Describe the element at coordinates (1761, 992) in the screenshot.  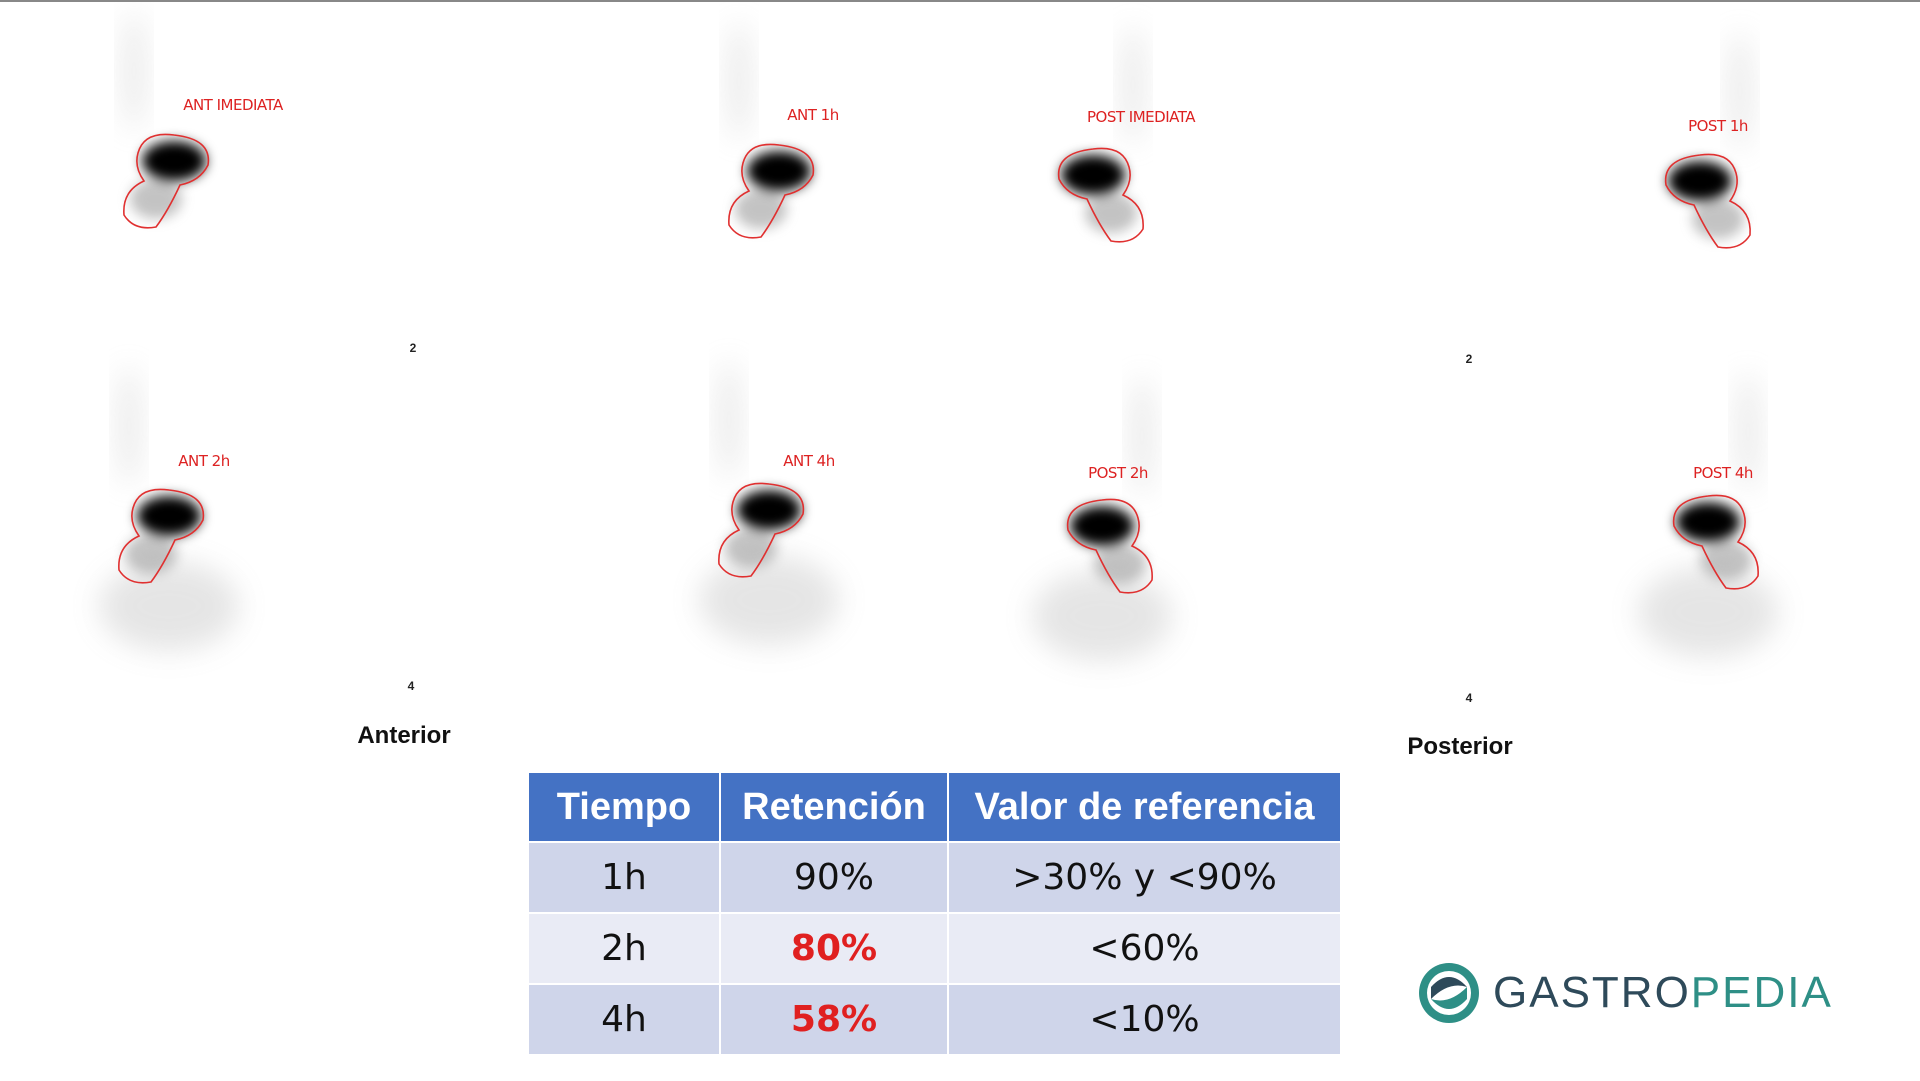
I see `logo-text: PEDIA` at that location.